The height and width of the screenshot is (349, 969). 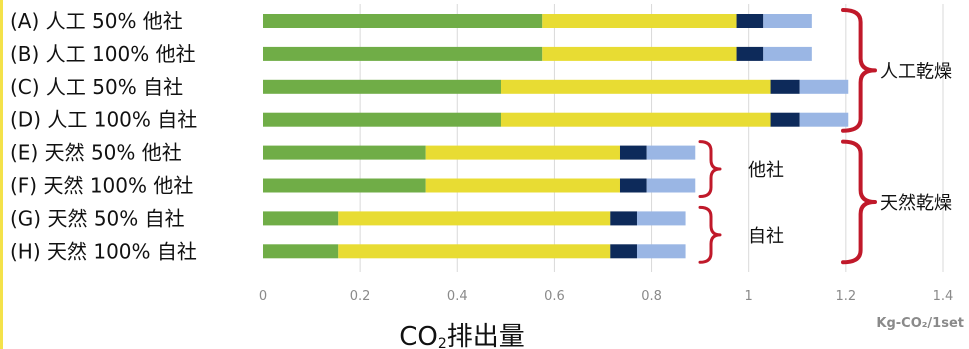 What do you see at coordinates (101, 186) in the screenshot?
I see `category-label: (F) 天然 100% 他社` at bounding box center [101, 186].